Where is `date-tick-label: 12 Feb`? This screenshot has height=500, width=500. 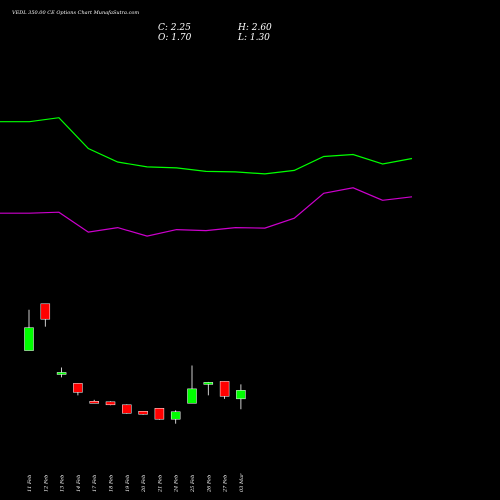
date-tick-label: 12 Feb is located at coordinates (46, 483).